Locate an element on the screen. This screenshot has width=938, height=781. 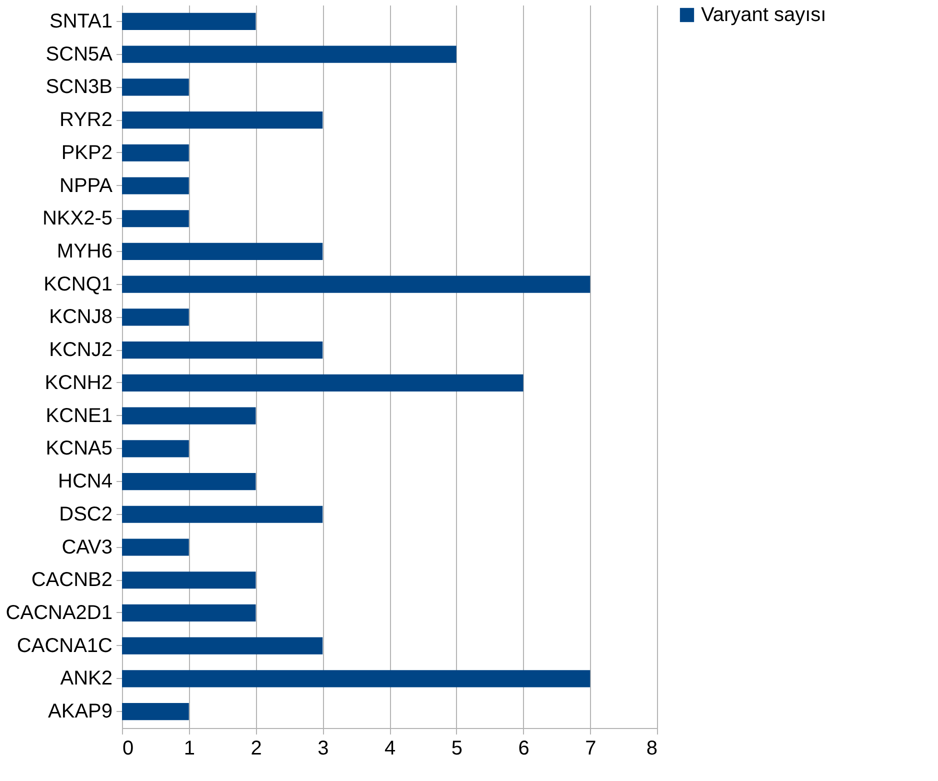
y-tick-label: MYH6 is located at coordinates (84, 251).